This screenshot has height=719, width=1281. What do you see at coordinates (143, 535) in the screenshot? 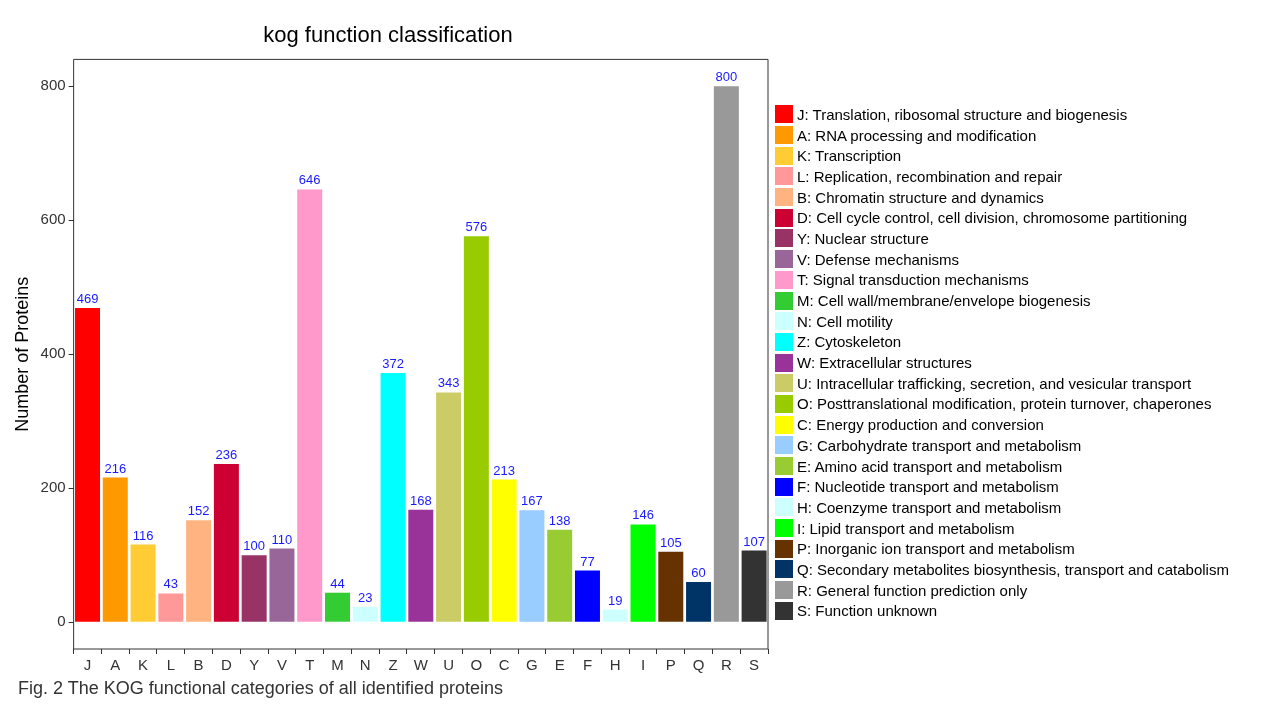
I see `data-label: 116` at bounding box center [143, 535].